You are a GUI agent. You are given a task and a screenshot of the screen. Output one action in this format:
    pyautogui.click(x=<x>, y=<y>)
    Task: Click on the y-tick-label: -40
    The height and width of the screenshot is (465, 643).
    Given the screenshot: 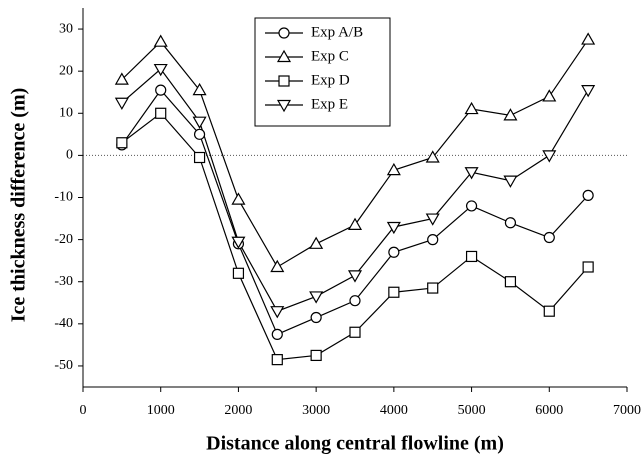 What is the action you would take?
    pyautogui.click(x=63, y=323)
    